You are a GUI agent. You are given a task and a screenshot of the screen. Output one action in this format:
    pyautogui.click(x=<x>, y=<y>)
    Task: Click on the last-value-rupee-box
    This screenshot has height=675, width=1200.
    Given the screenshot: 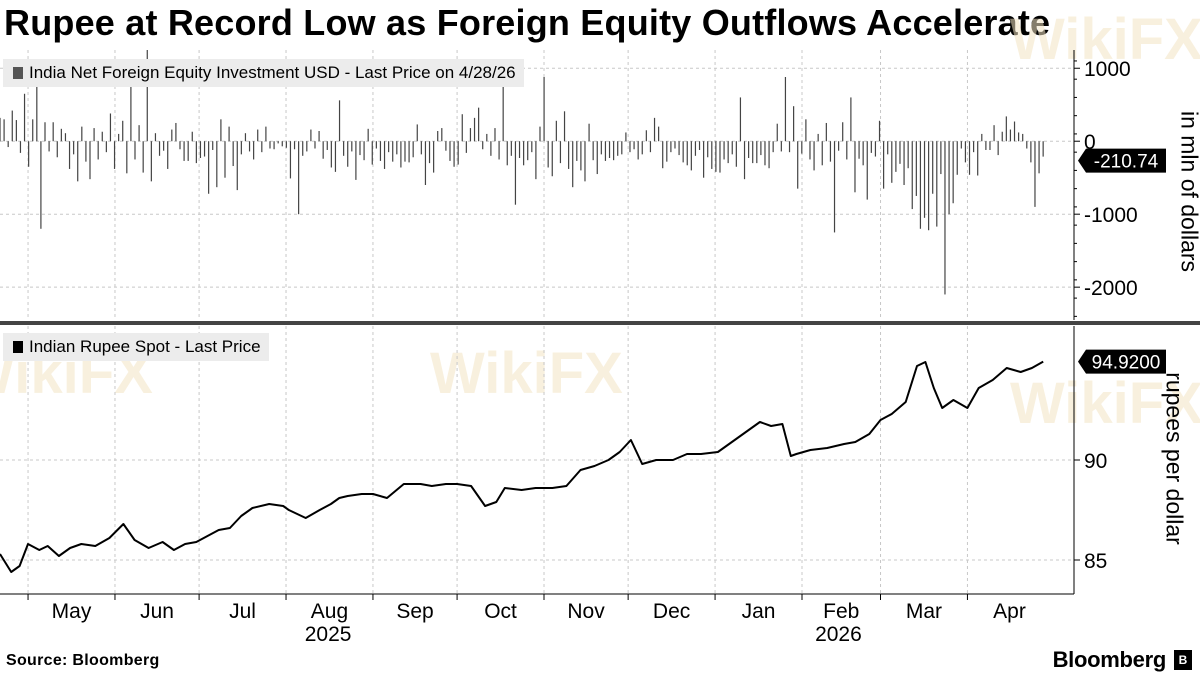 What is the action you would take?
    pyautogui.click(x=1122, y=361)
    